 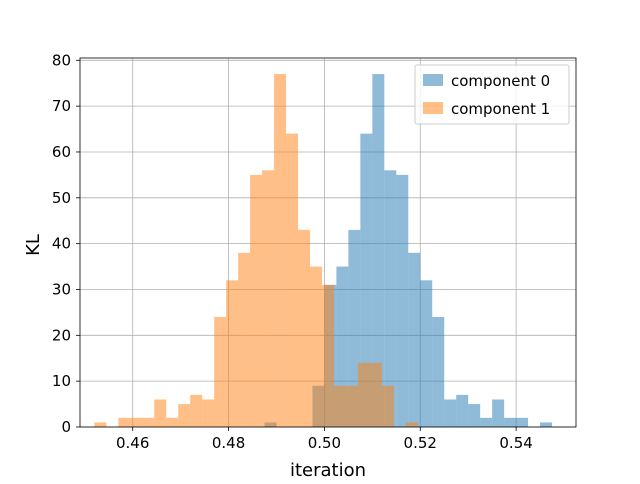 I want to click on y-axis-label: KL, so click(x=33, y=245).